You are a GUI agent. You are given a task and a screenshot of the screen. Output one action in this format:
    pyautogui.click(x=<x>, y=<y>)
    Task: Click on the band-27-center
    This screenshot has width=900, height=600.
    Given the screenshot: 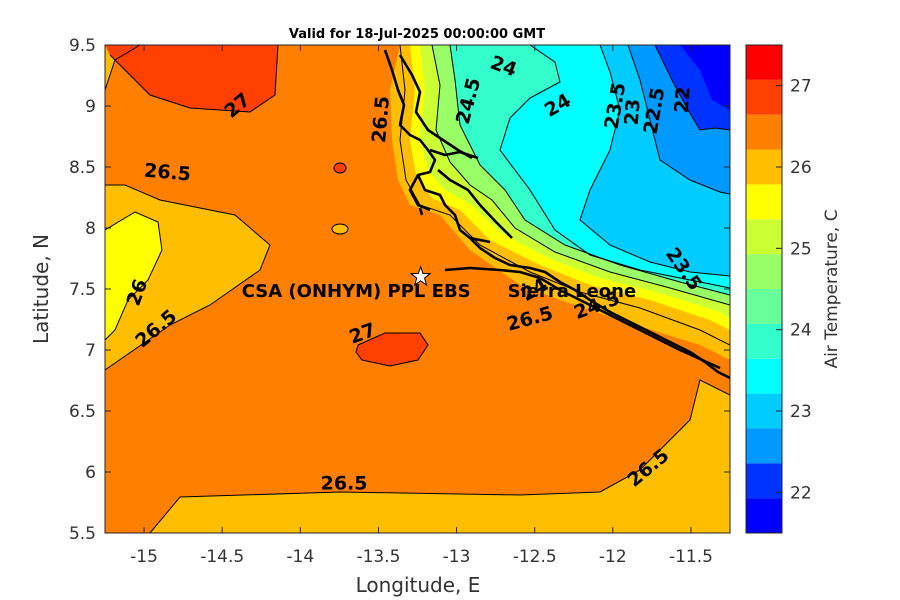 What is the action you would take?
    pyautogui.click(x=392, y=349)
    